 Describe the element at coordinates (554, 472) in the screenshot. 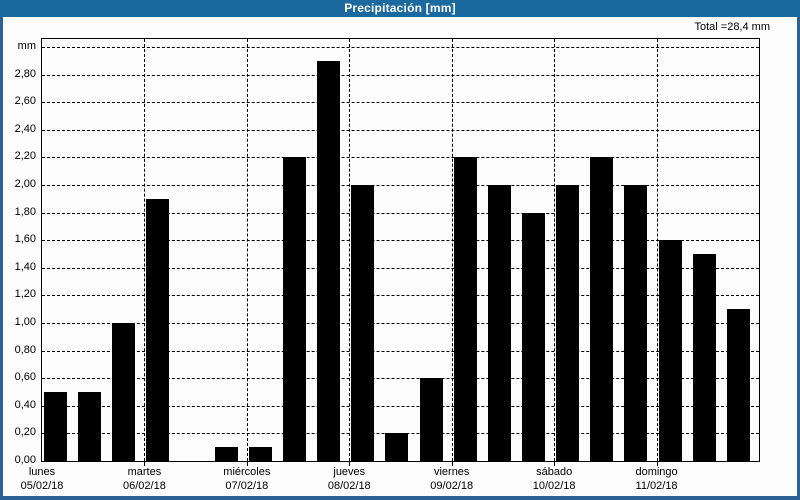

I see `day-name: sábado` at that location.